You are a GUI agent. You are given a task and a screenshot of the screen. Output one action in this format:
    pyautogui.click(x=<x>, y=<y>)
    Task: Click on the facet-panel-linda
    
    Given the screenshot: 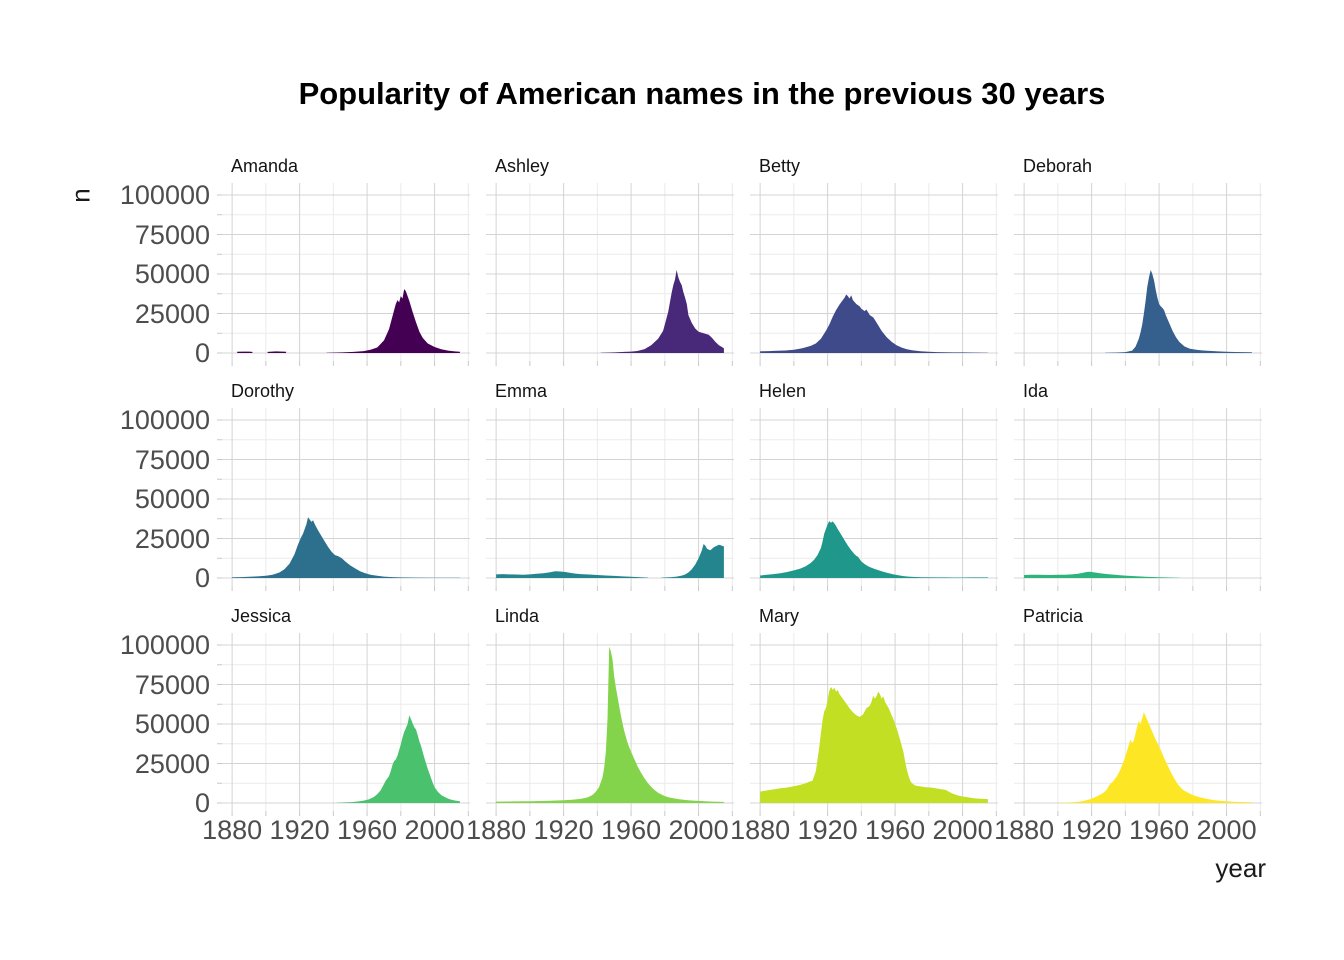 What is the action you would take?
    pyautogui.click(x=610, y=724)
    